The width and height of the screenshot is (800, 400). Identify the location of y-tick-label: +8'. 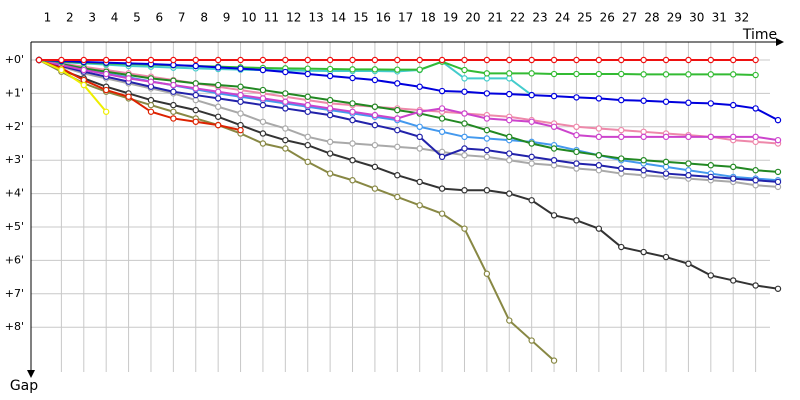
(14, 326).